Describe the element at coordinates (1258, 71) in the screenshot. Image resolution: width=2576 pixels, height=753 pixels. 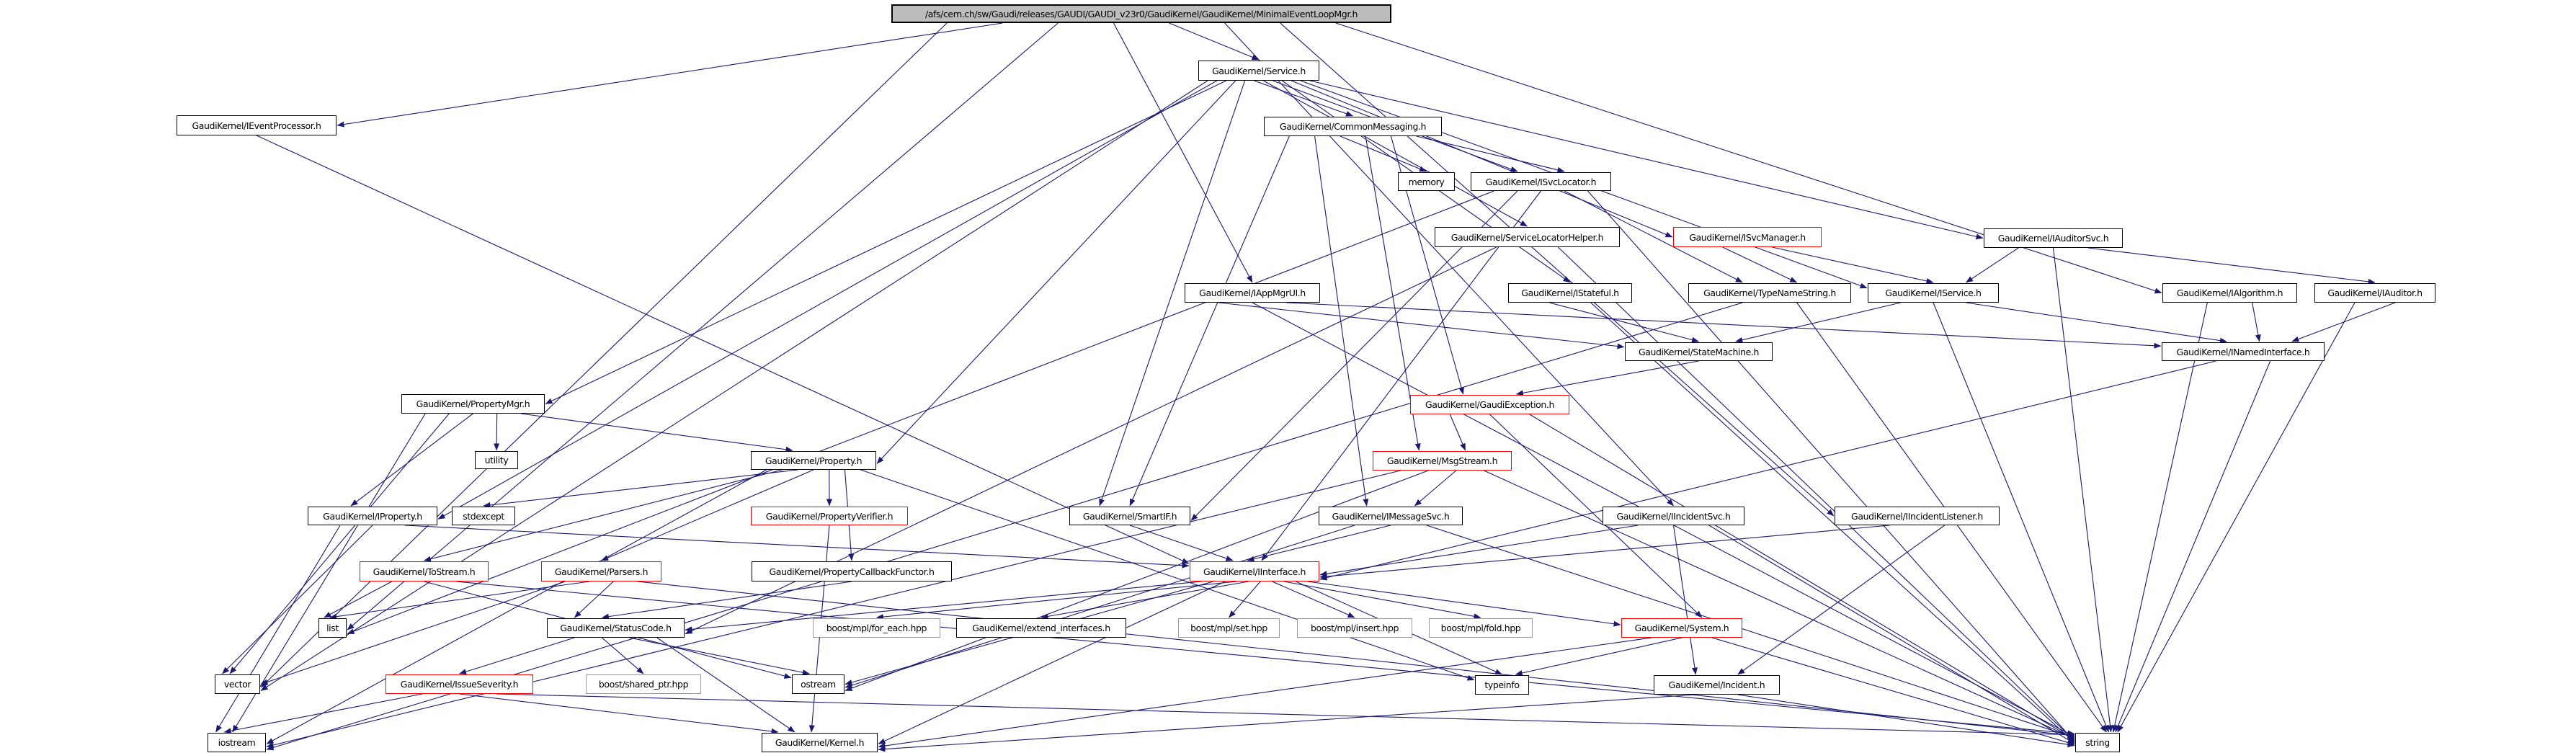
I see `node-service: GaudiKernel/Service.h` at that location.